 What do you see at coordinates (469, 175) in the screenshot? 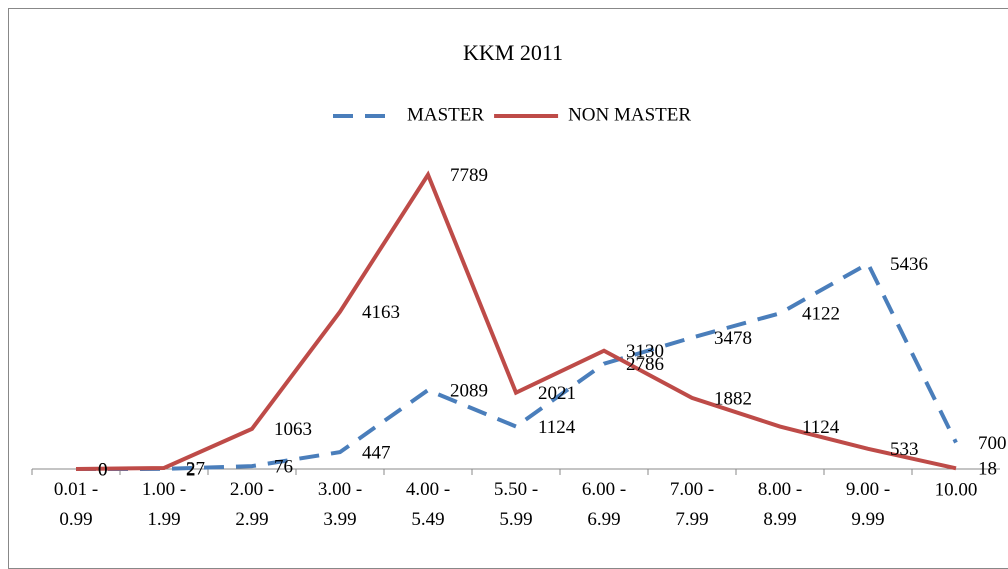
I see `data-label: 7789` at bounding box center [469, 175].